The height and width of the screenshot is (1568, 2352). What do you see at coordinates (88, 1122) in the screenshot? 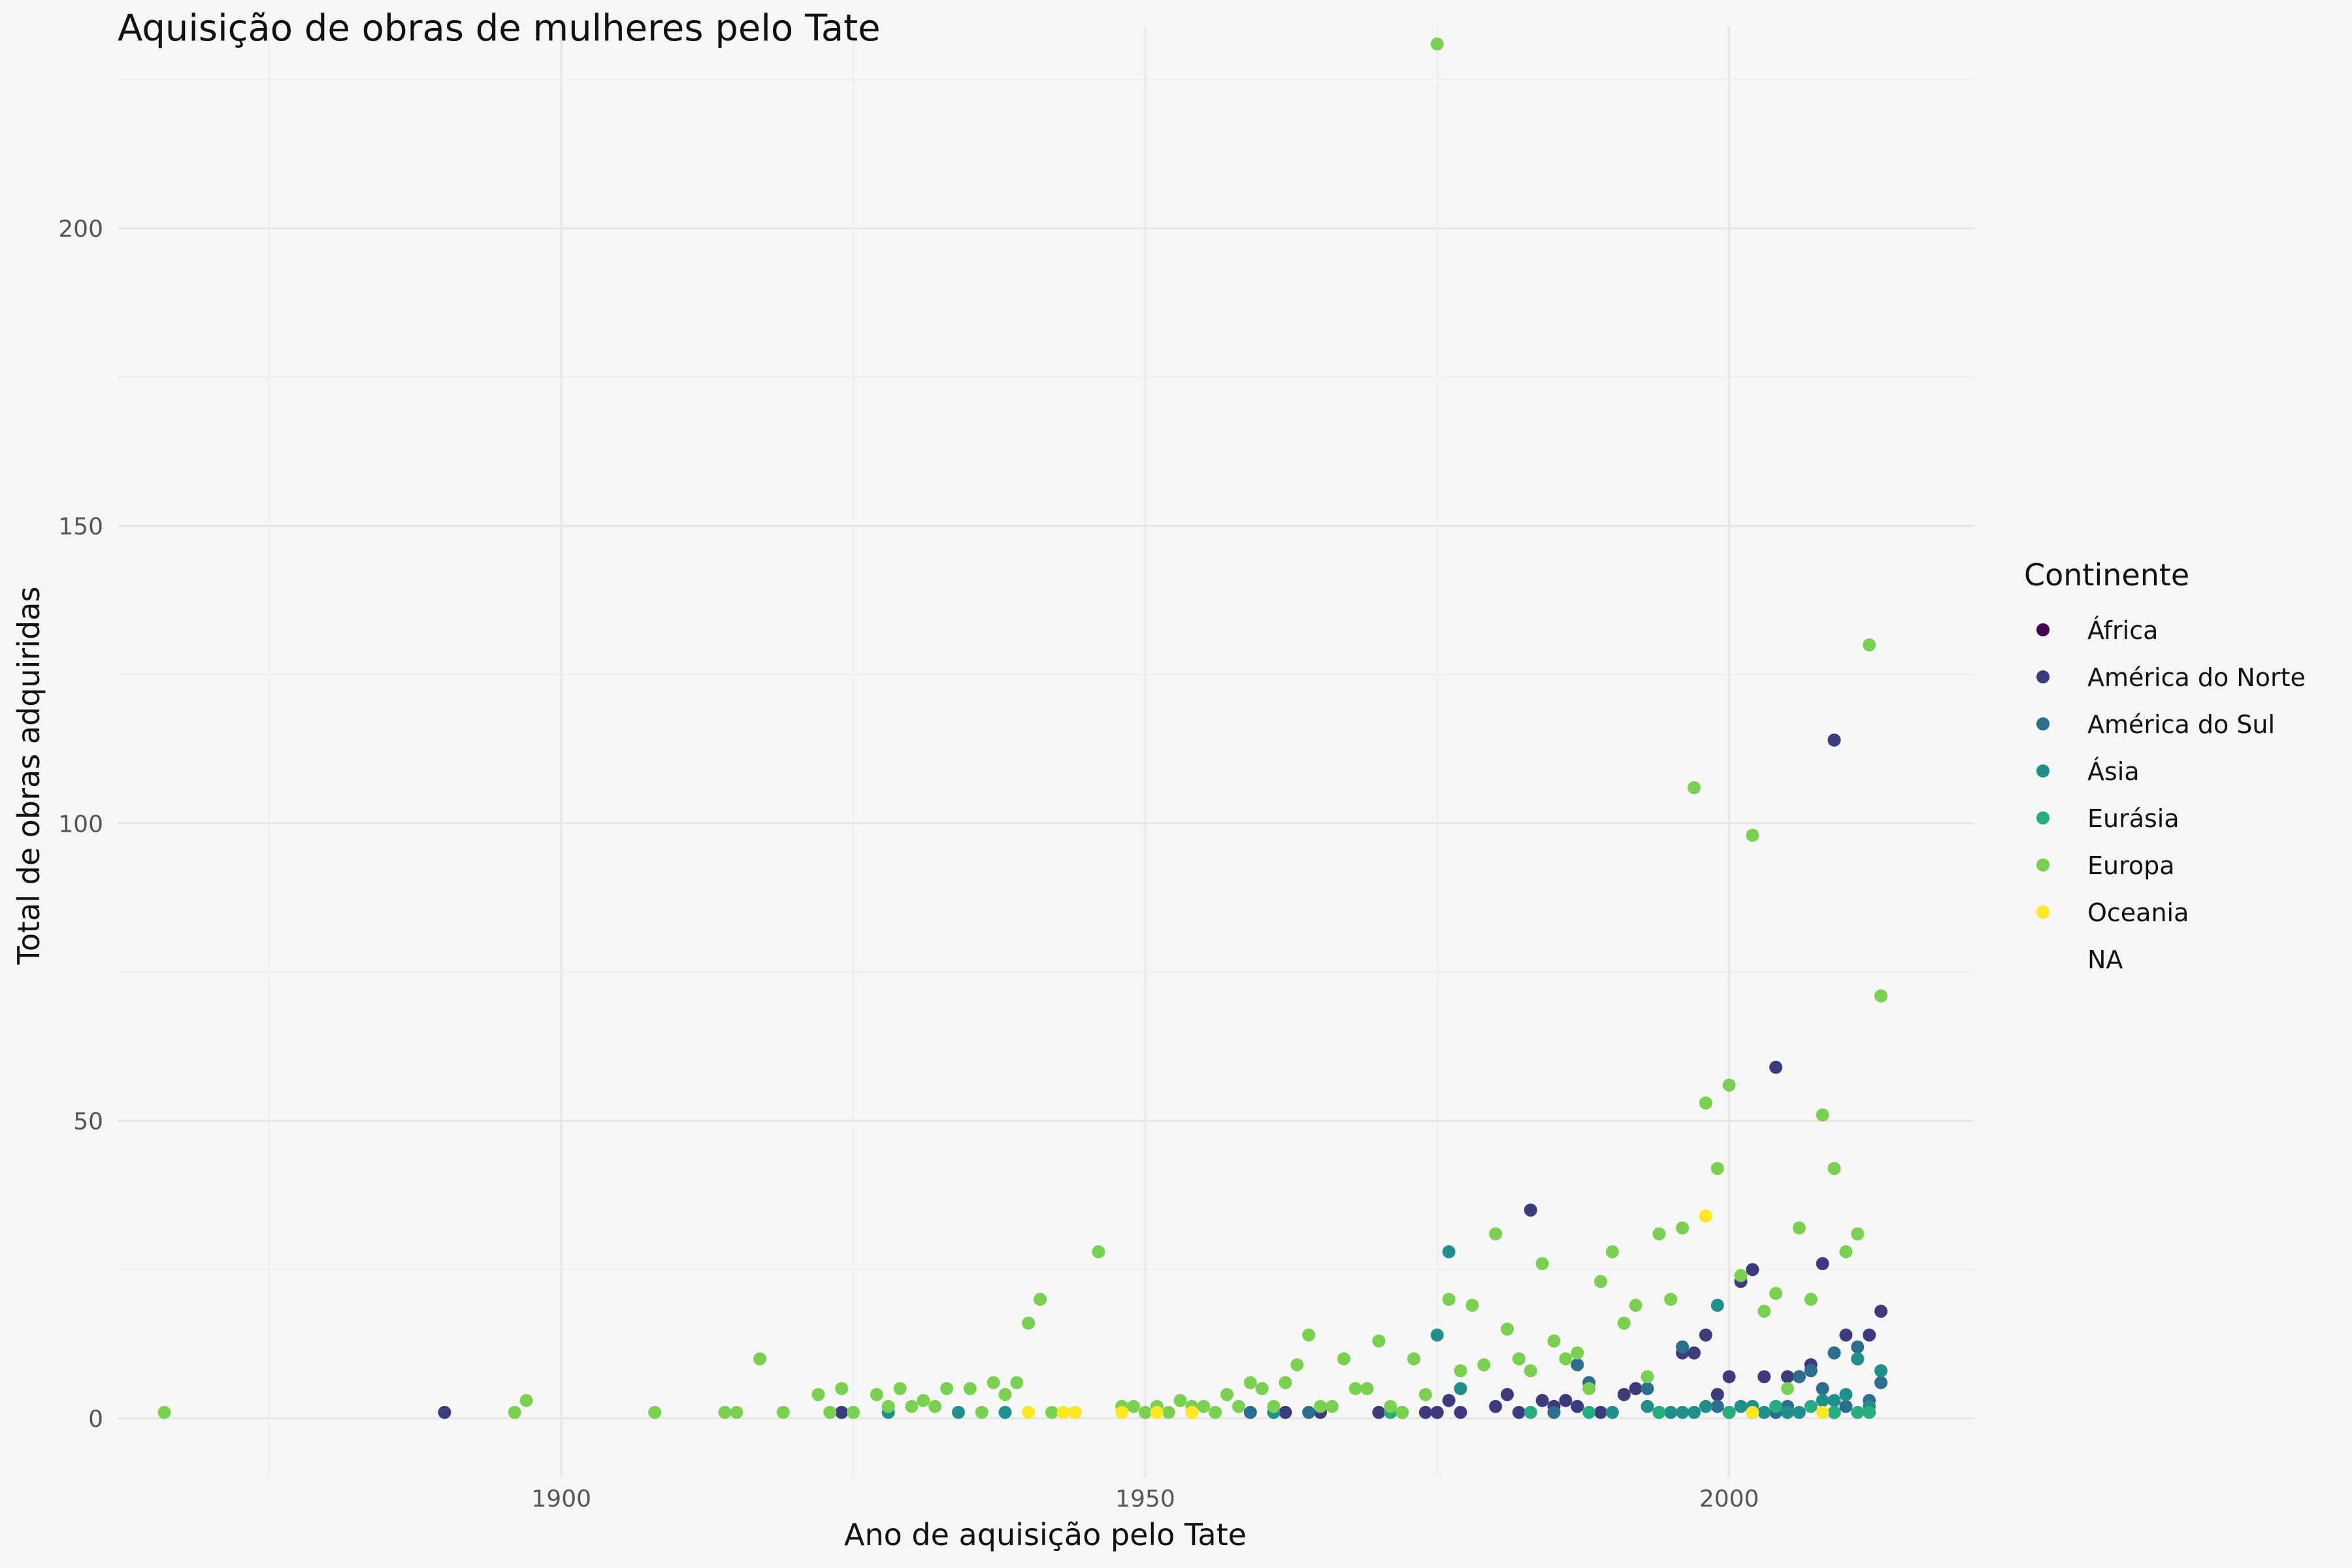
I see `y-tick-label: 50` at bounding box center [88, 1122].